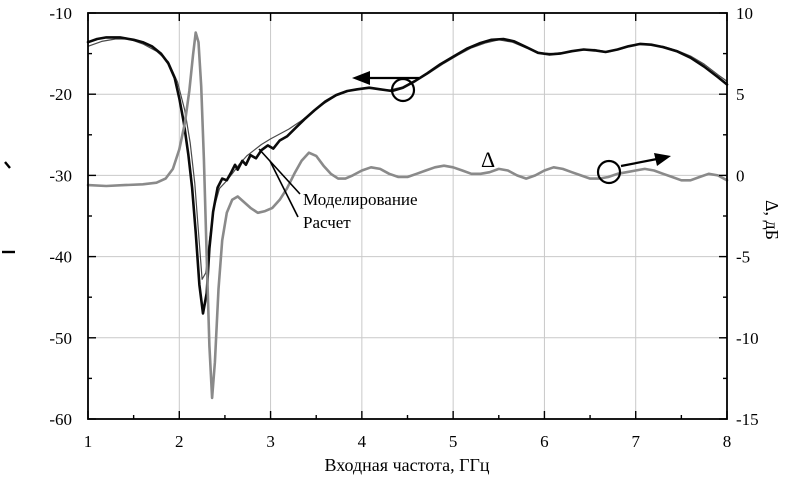 The height and width of the screenshot is (492, 798). Describe the element at coordinates (662, 159) in the screenshot. I see `right-arrow-head-icon` at that location.